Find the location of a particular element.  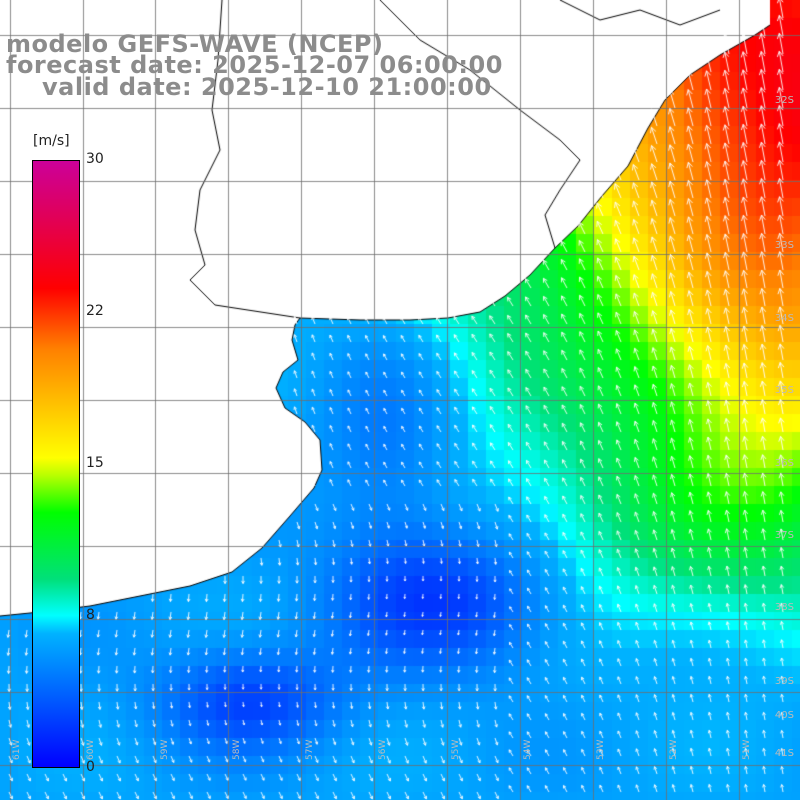

lon-label-55w: 55W is located at coordinates (456, 749).